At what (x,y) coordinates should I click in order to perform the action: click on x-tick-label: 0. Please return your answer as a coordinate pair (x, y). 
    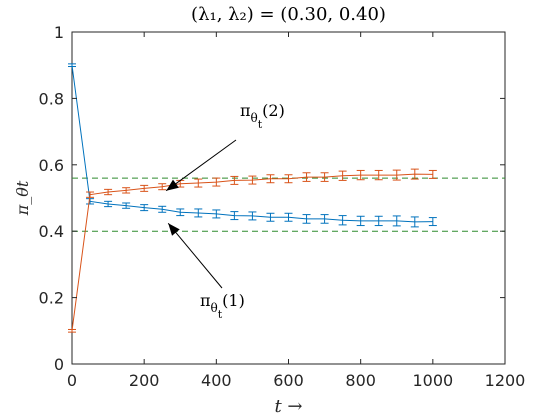
    Looking at the image, I should click on (72, 380).